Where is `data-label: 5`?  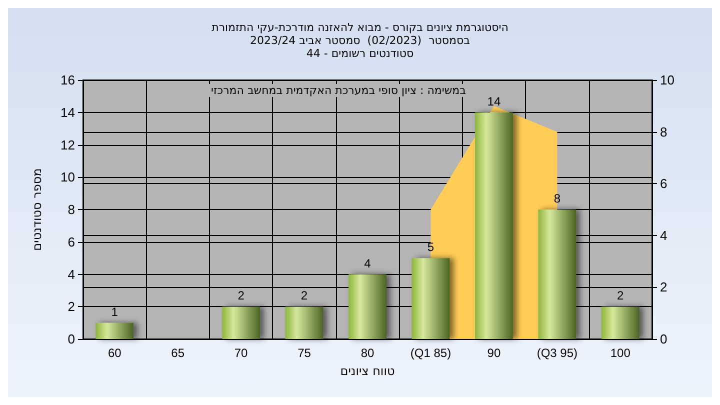 data-label: 5 is located at coordinates (430, 247).